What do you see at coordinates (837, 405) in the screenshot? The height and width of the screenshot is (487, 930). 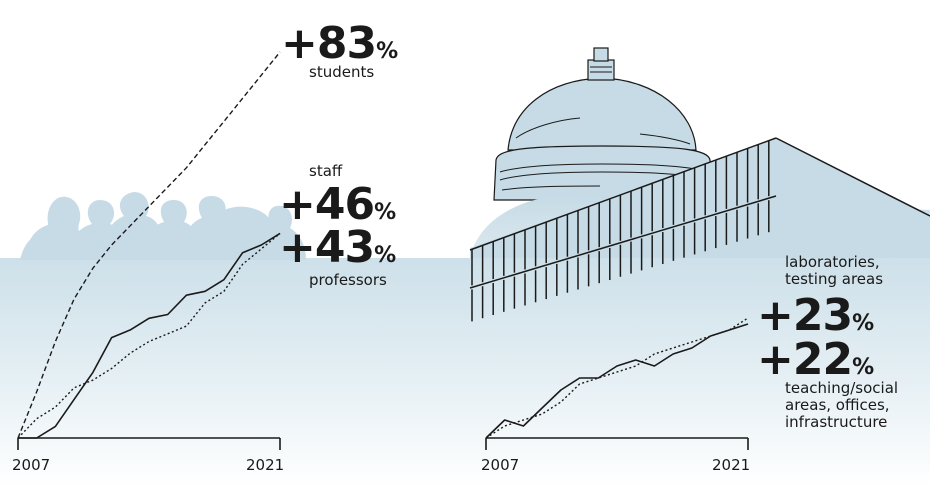 I see `teaching-label-line-2: areas, offices,` at bounding box center [837, 405].